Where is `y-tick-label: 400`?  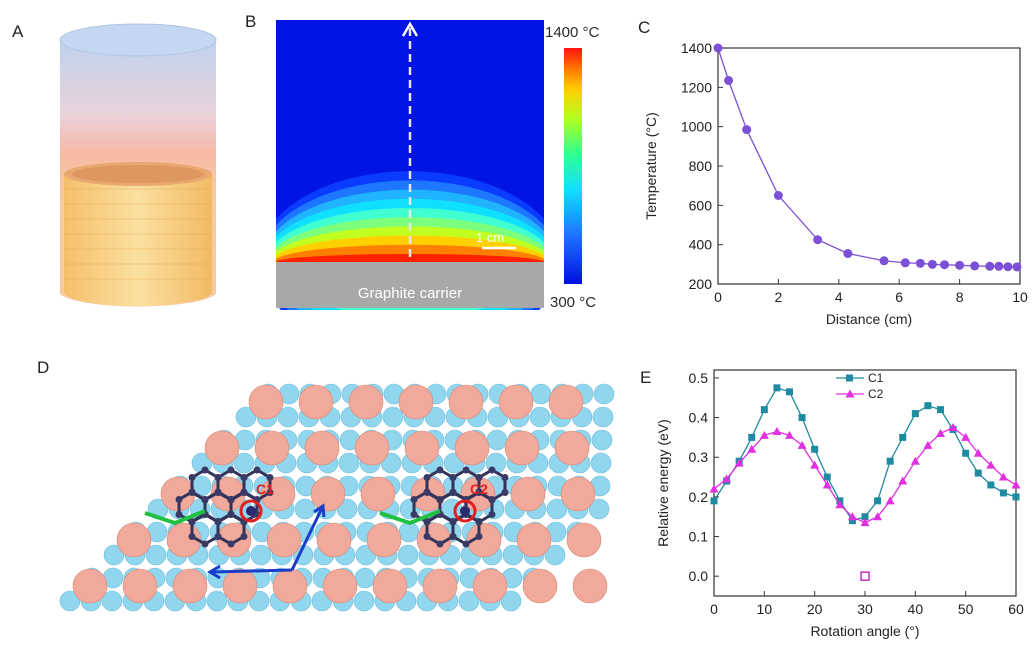 y-tick-label: 400 is located at coordinates (701, 245).